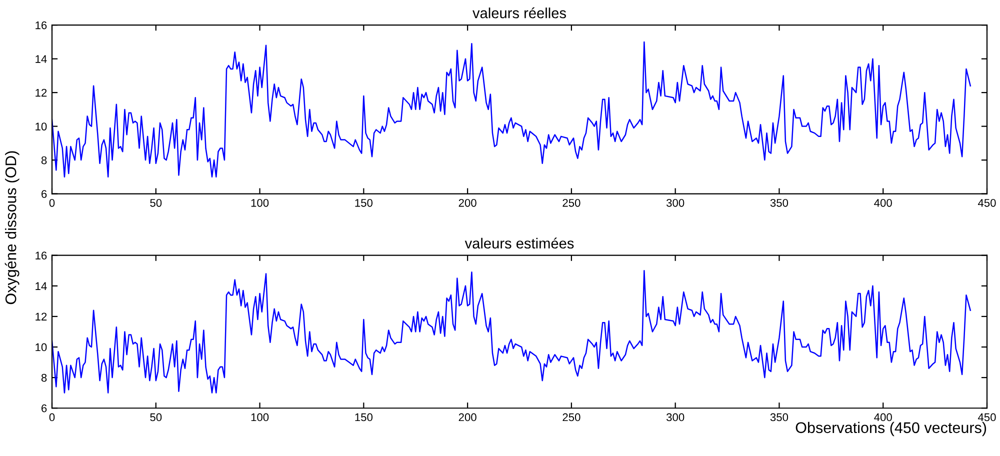 The width and height of the screenshot is (1000, 456). What do you see at coordinates (891, 429) in the screenshot?
I see `x-axis-title: Observations (450 vecteurs)` at bounding box center [891, 429].